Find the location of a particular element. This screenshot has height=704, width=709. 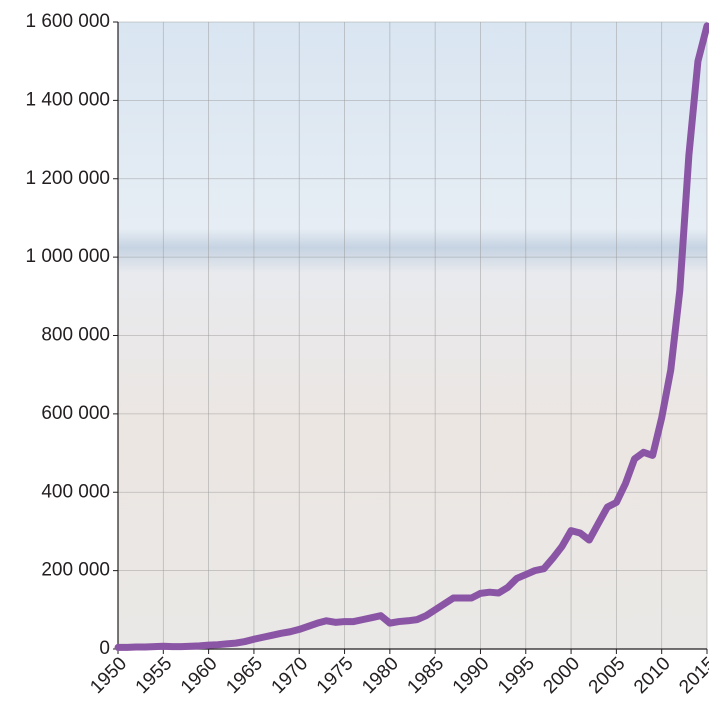

x-tick-label: 1980 is located at coordinates (380, 675).